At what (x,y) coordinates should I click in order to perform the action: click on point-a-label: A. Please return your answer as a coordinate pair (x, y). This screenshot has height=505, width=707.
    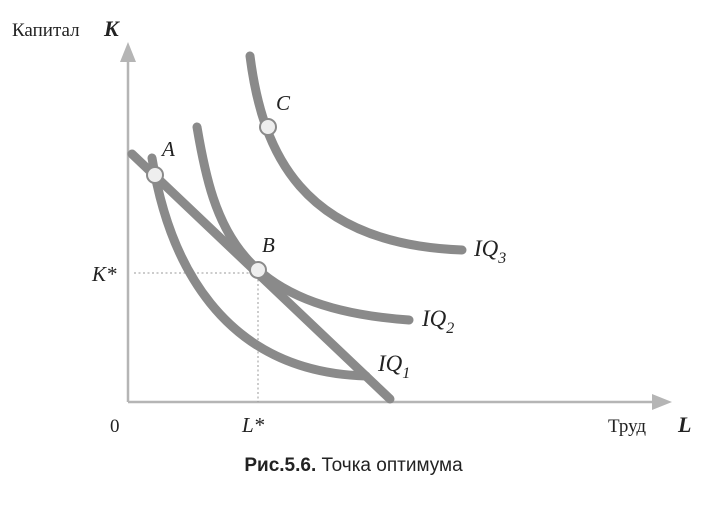
    Looking at the image, I should click on (167, 149).